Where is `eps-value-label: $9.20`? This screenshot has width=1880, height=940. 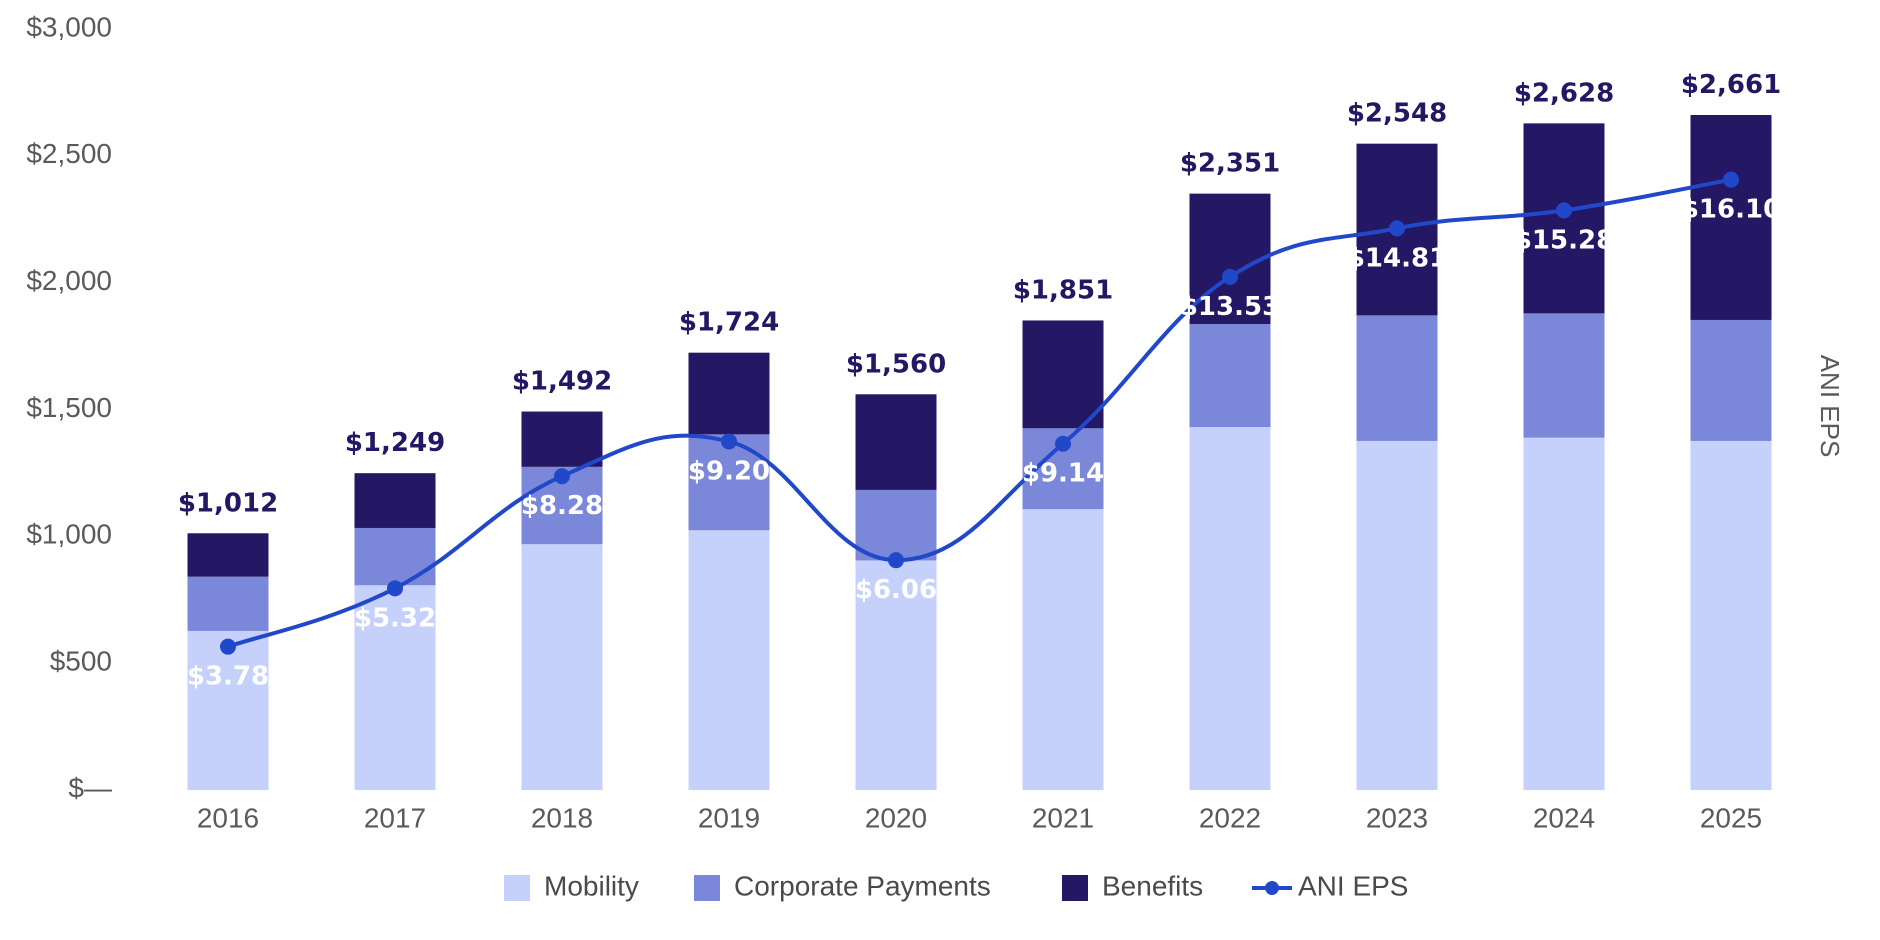
eps-value-label: $9.20 is located at coordinates (729, 471).